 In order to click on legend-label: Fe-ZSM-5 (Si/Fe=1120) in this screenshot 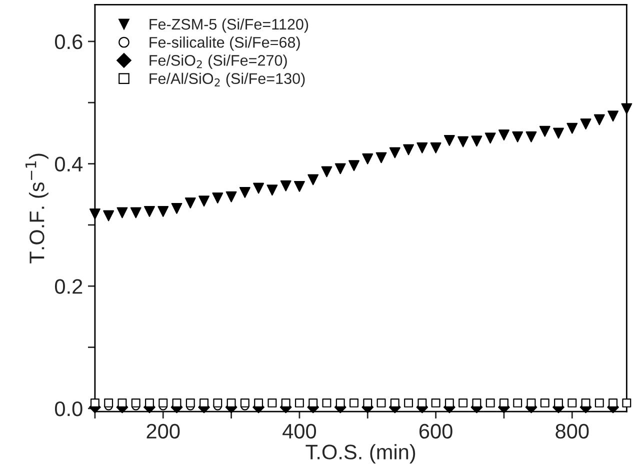, I will do `click(229, 25)`.